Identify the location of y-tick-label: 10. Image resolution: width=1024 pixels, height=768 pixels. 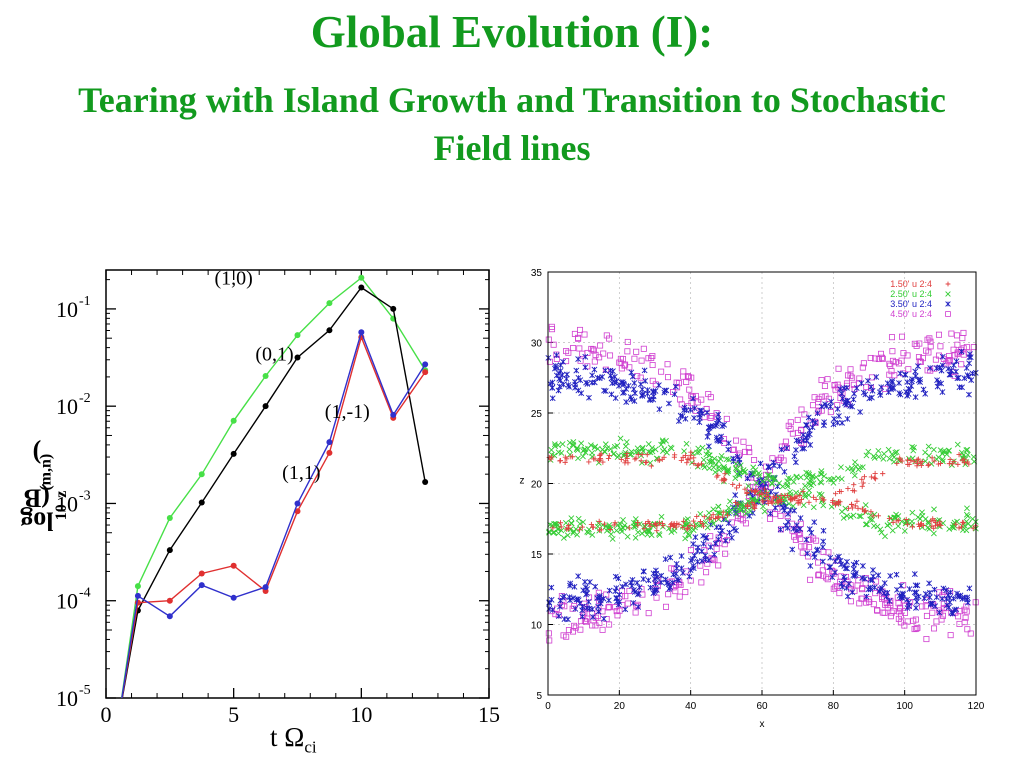
(67, 503).